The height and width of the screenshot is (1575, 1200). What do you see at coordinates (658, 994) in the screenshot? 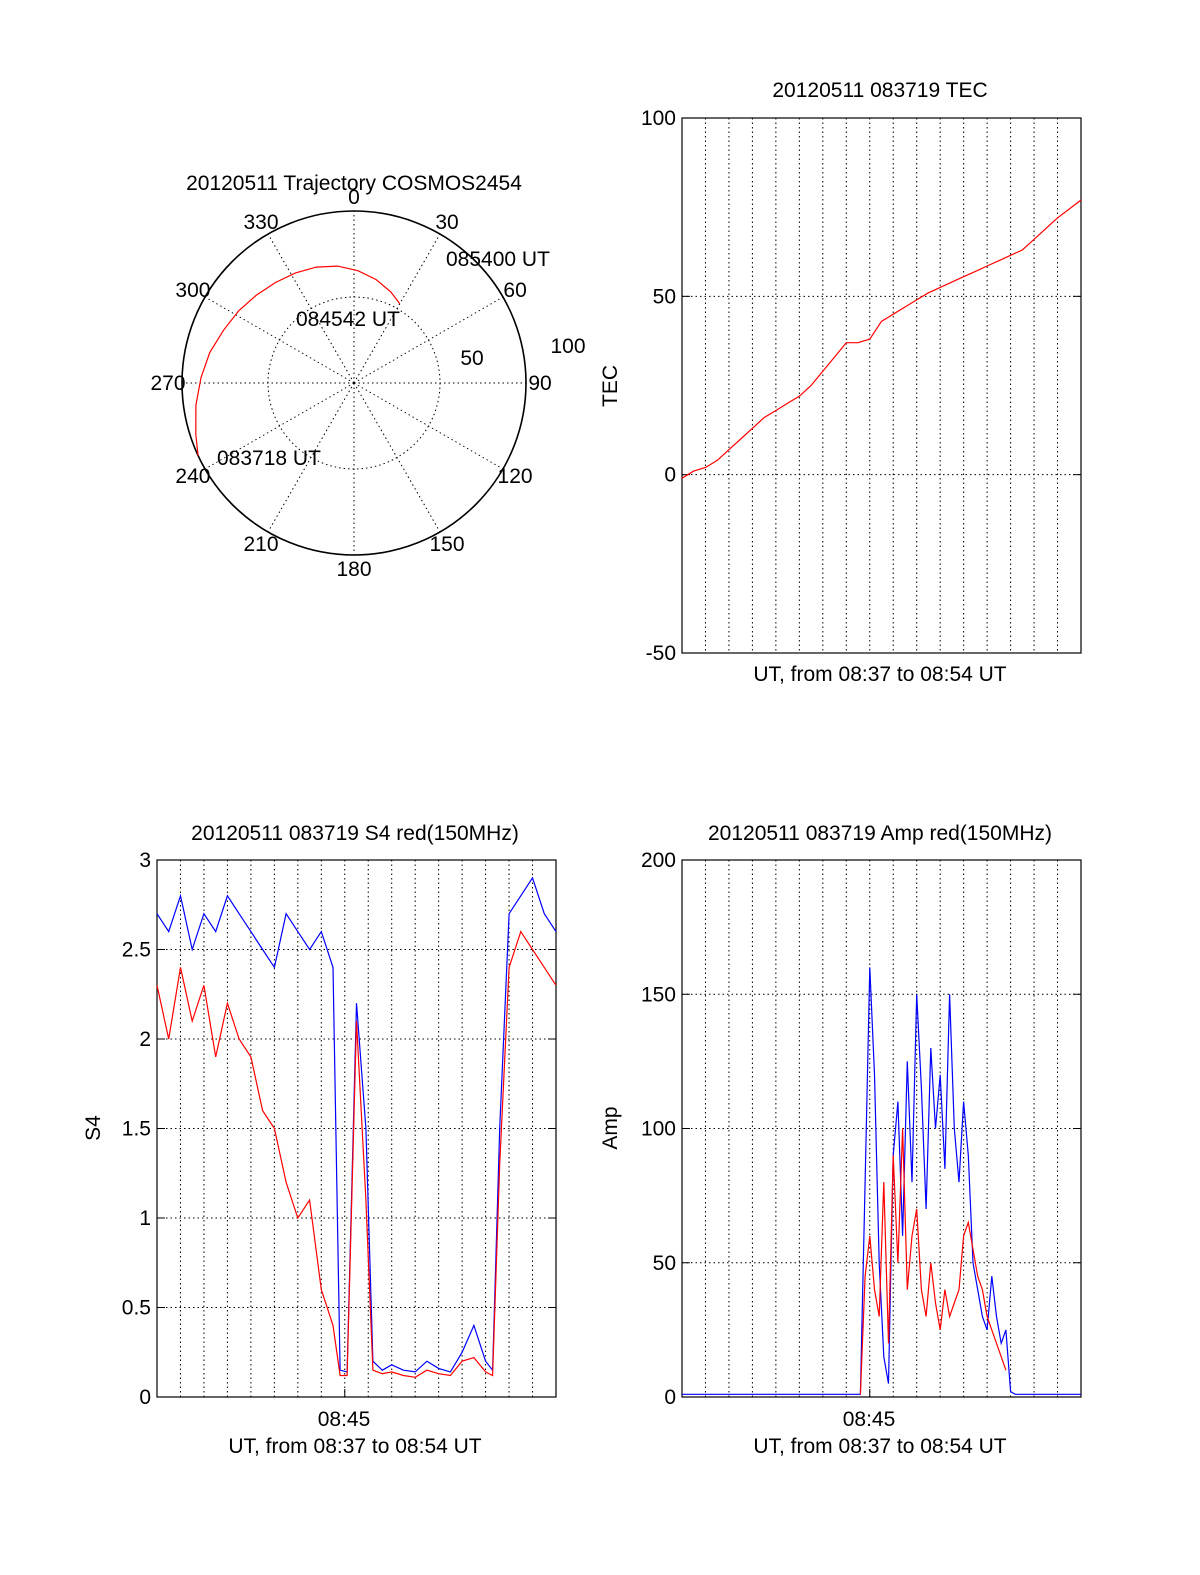
I see `y-tick-label: 150` at bounding box center [658, 994].